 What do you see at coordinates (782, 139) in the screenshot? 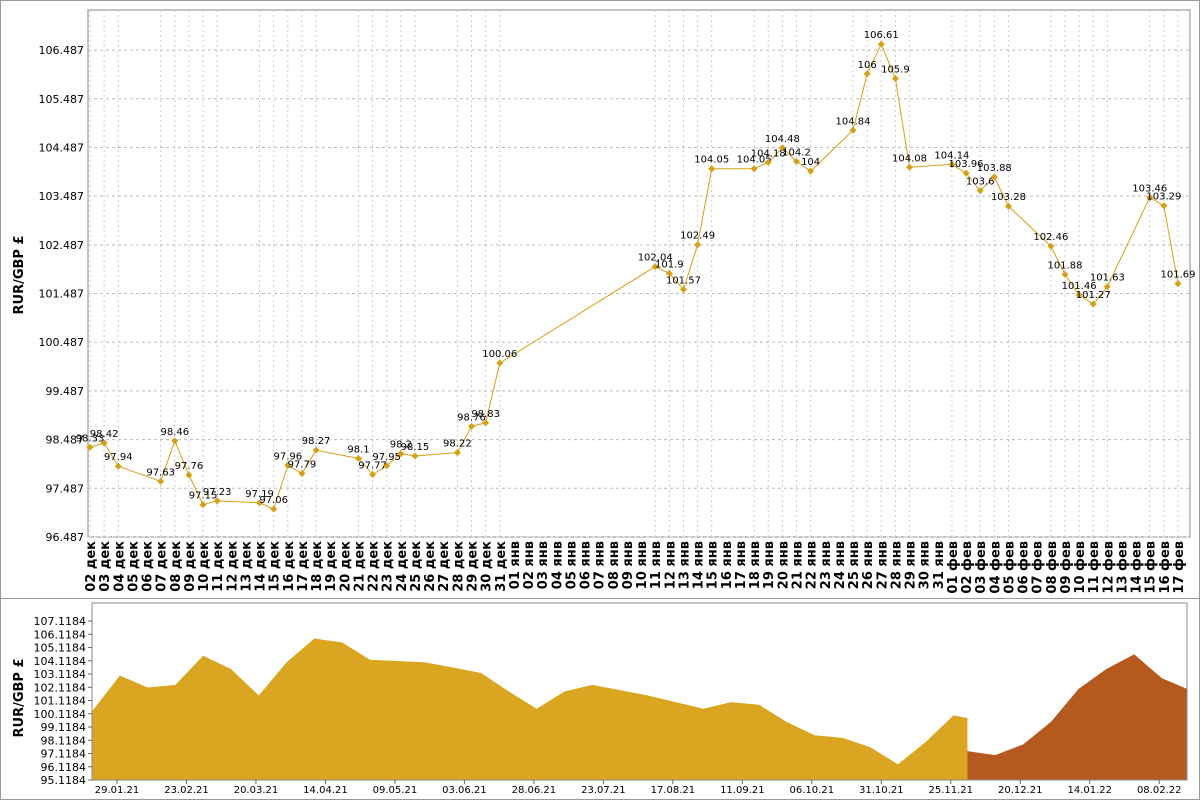
I see `data-label: 104.48` at bounding box center [782, 139].